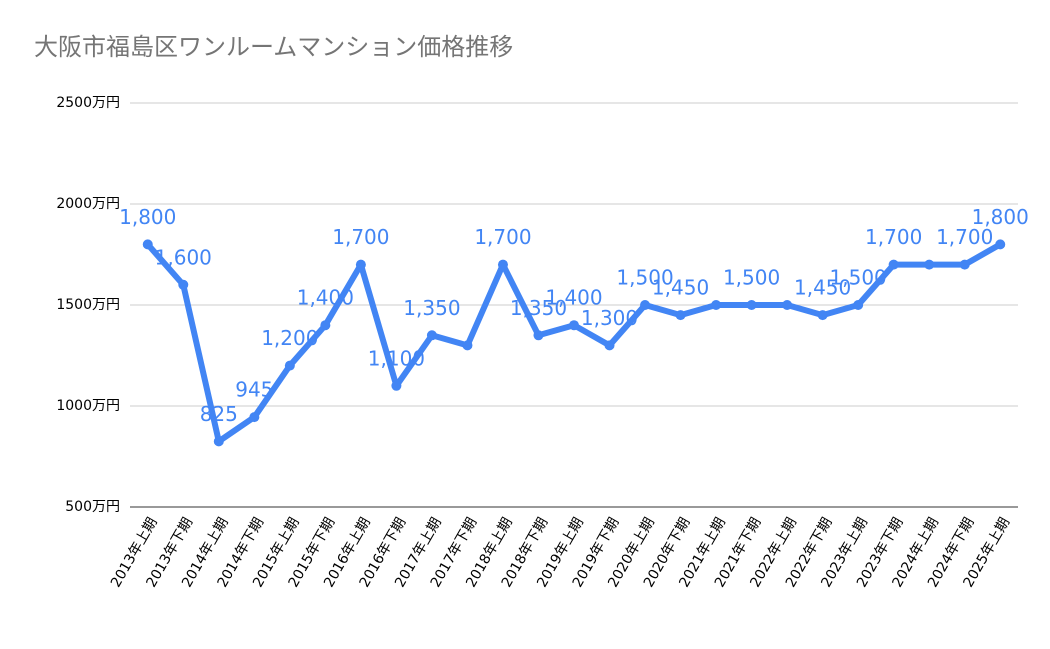  What do you see at coordinates (88, 406) in the screenshot?
I see `y-tick-label: 1000万円` at bounding box center [88, 406].